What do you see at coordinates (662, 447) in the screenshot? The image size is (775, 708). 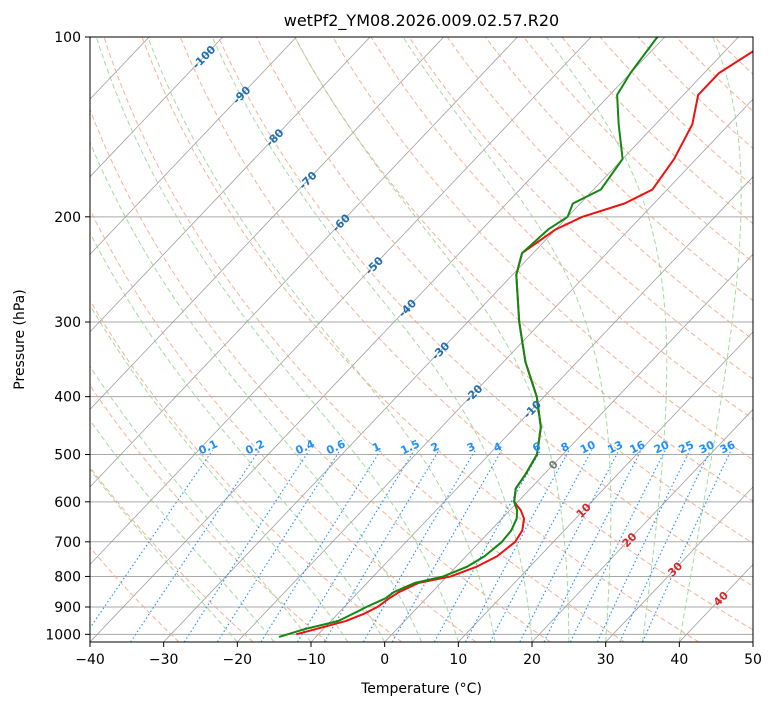 I see `mixing-ratio-label: 20` at bounding box center [662, 447].